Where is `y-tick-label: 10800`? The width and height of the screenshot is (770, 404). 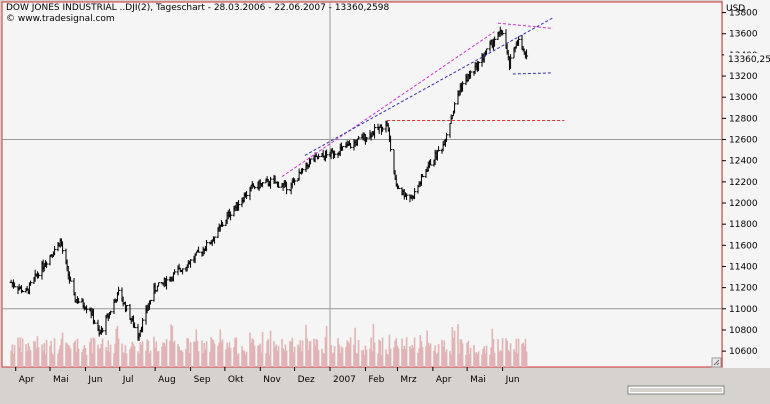 y-tick-label: 10800 is located at coordinates (743, 331).